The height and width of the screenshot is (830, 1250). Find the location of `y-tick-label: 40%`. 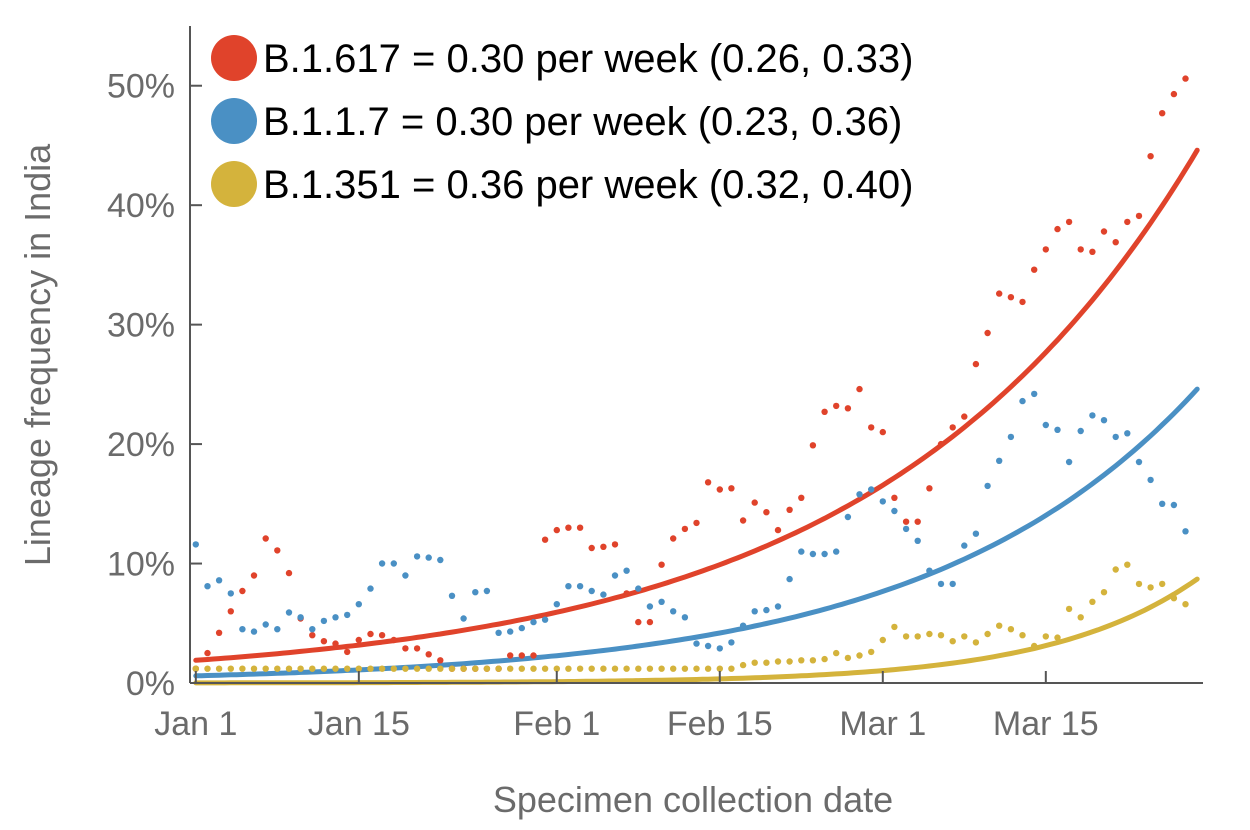

y-tick-label: 40% is located at coordinates (141, 206).